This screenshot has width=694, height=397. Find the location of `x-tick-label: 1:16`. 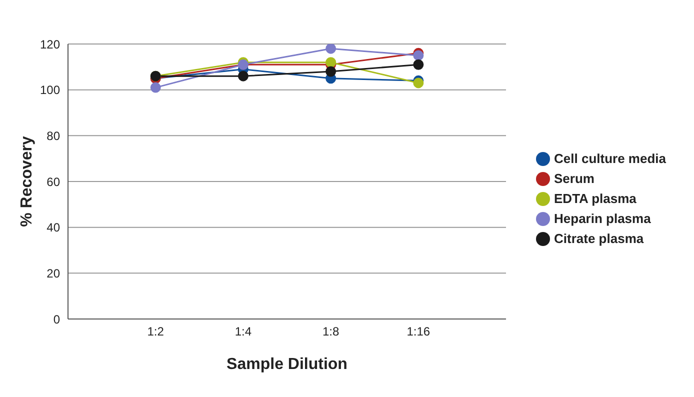

x-tick-label: 1:16 is located at coordinates (418, 331).